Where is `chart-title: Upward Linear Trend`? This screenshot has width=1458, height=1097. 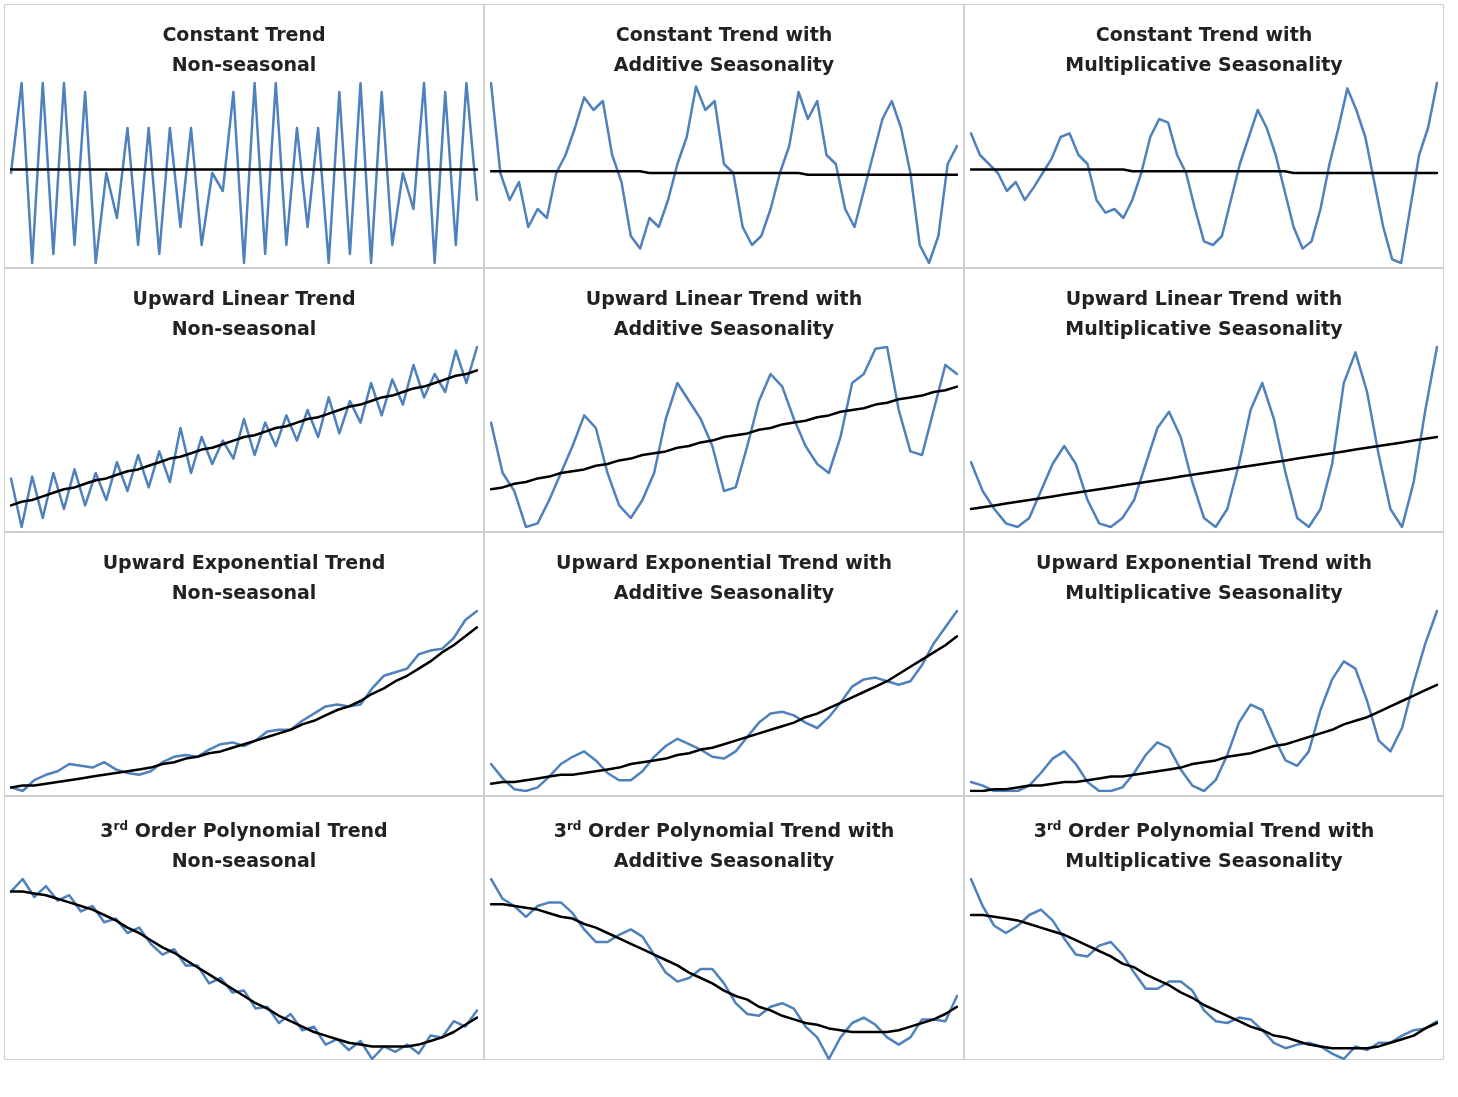
chart-title: Upward Linear Trend is located at coordinates (244, 298).